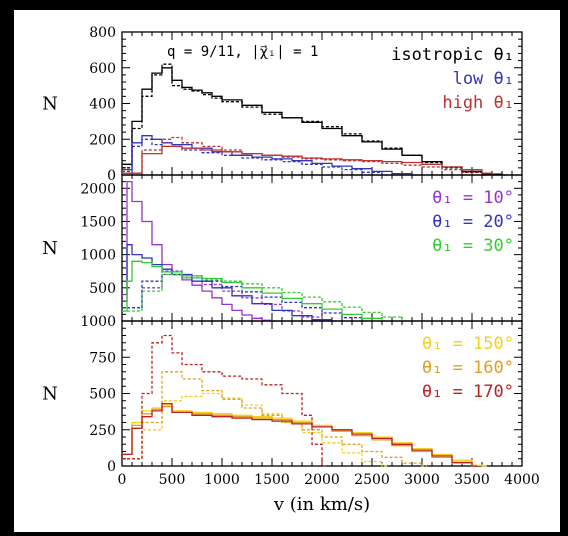  I want to click on x-tick-label: 0, so click(122, 480).